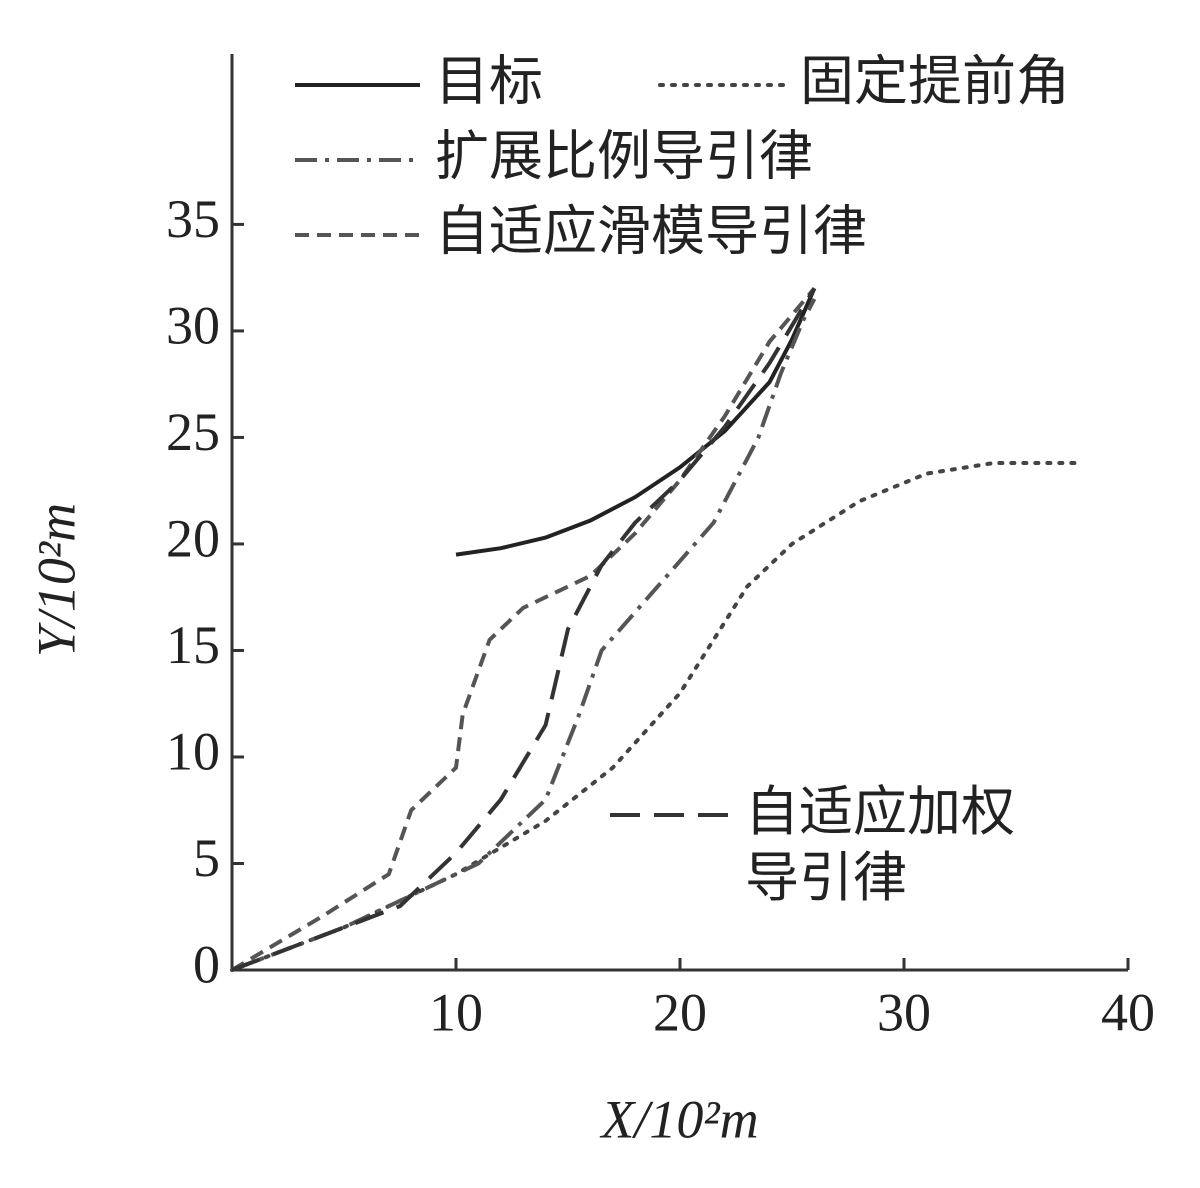 The width and height of the screenshot is (1200, 1188). Describe the element at coordinates (193, 219) in the screenshot. I see `y-tick-label: 35` at that location.